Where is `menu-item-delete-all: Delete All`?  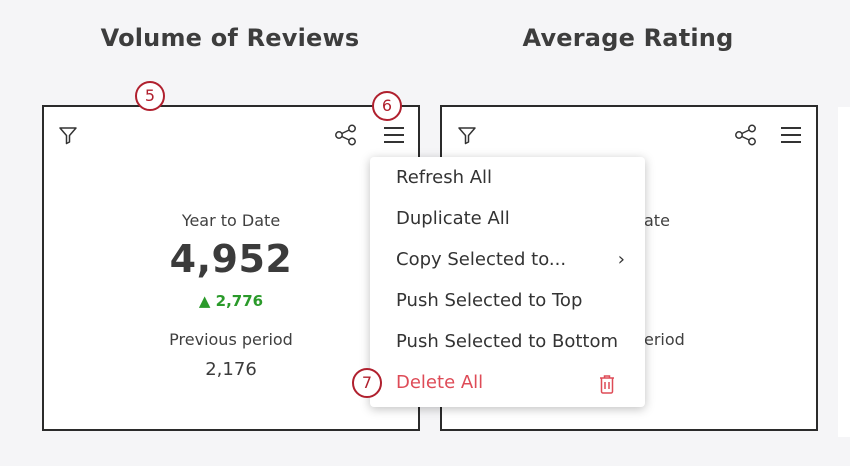
menu-item-delete-all: Delete All is located at coordinates (510, 383).